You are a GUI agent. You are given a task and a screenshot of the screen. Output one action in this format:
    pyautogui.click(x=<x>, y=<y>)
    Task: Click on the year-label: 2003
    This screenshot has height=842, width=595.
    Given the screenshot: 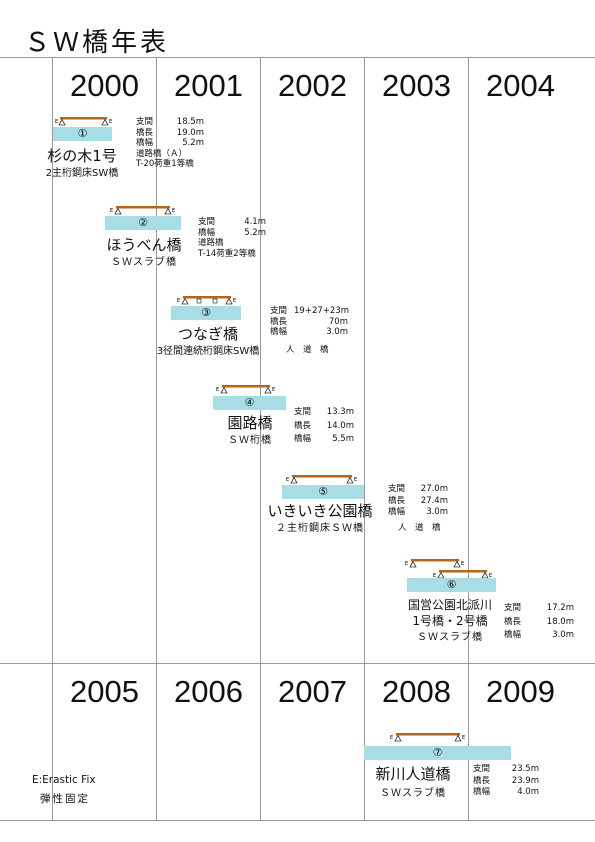 What is the action you would take?
    pyautogui.click(x=416, y=85)
    